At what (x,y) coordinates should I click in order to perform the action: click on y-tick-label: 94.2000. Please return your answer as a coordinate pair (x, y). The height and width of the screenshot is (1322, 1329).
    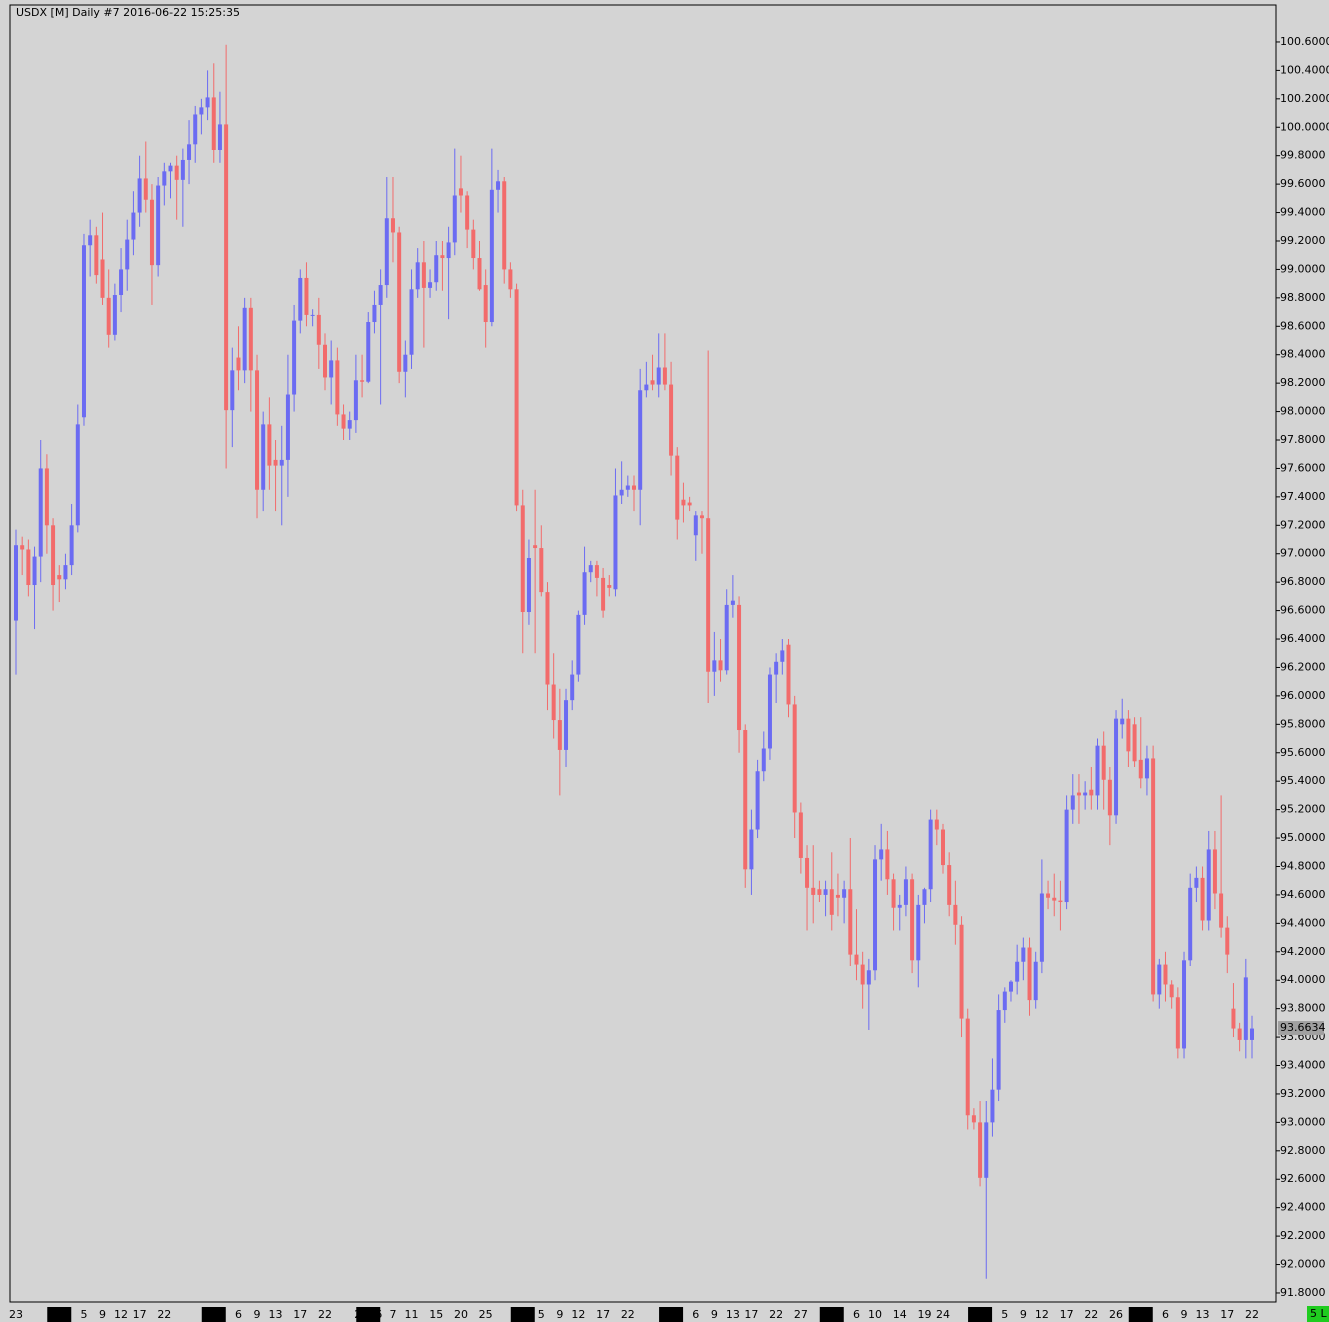
    Looking at the image, I should click on (1303, 951).